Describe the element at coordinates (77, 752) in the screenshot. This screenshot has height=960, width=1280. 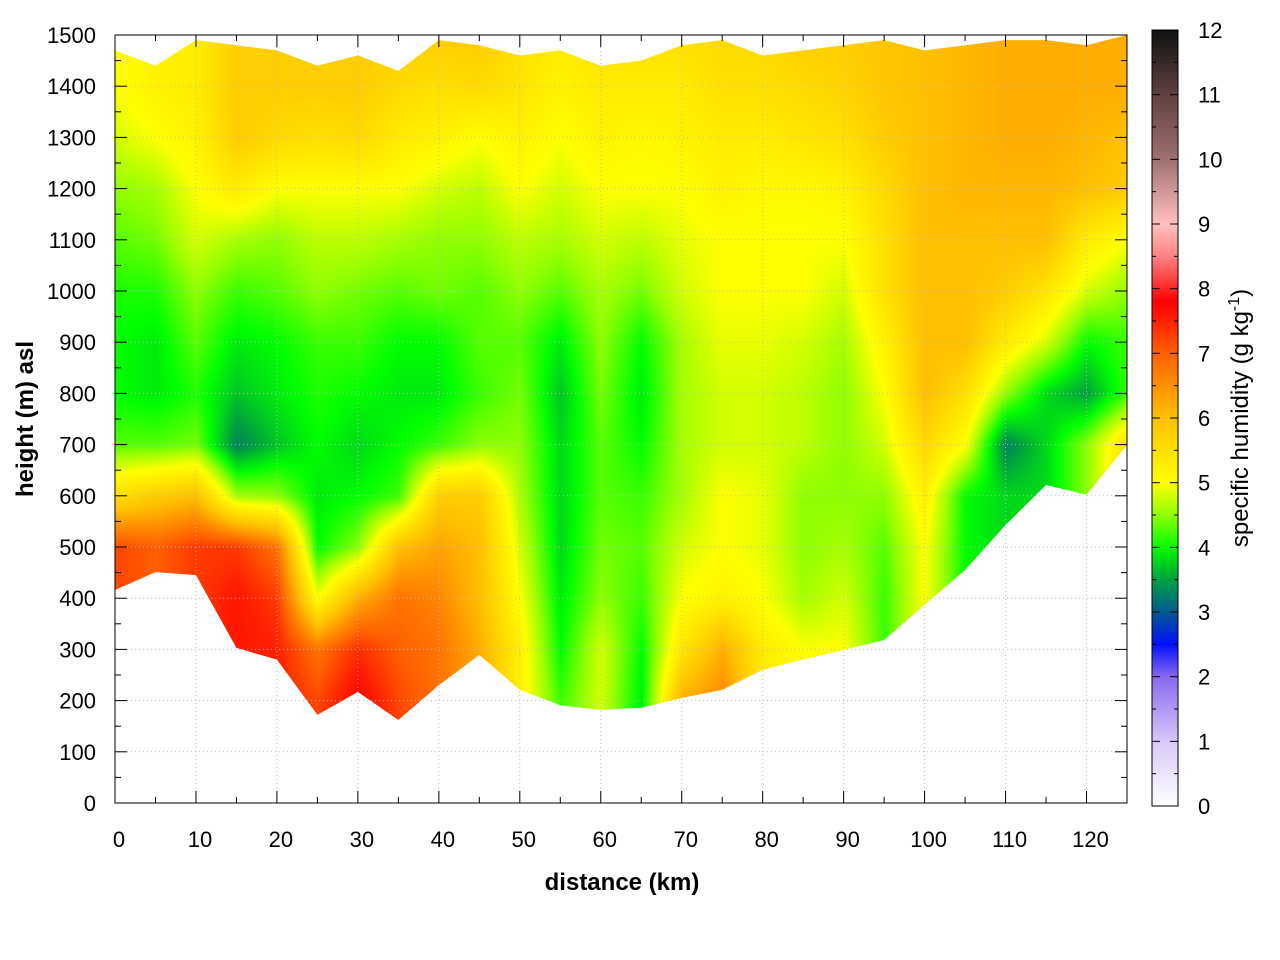
I see `y-tick-label: 100` at that location.